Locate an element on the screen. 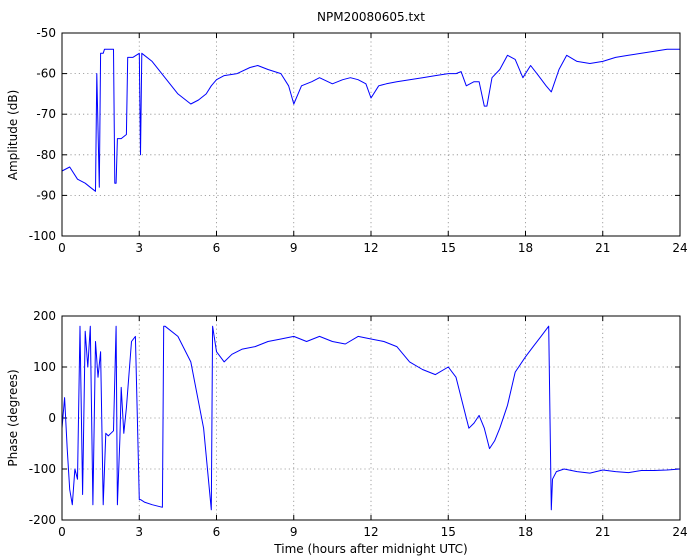 This screenshot has width=693, height=560. y-tick-label: -60 is located at coordinates (46, 74).